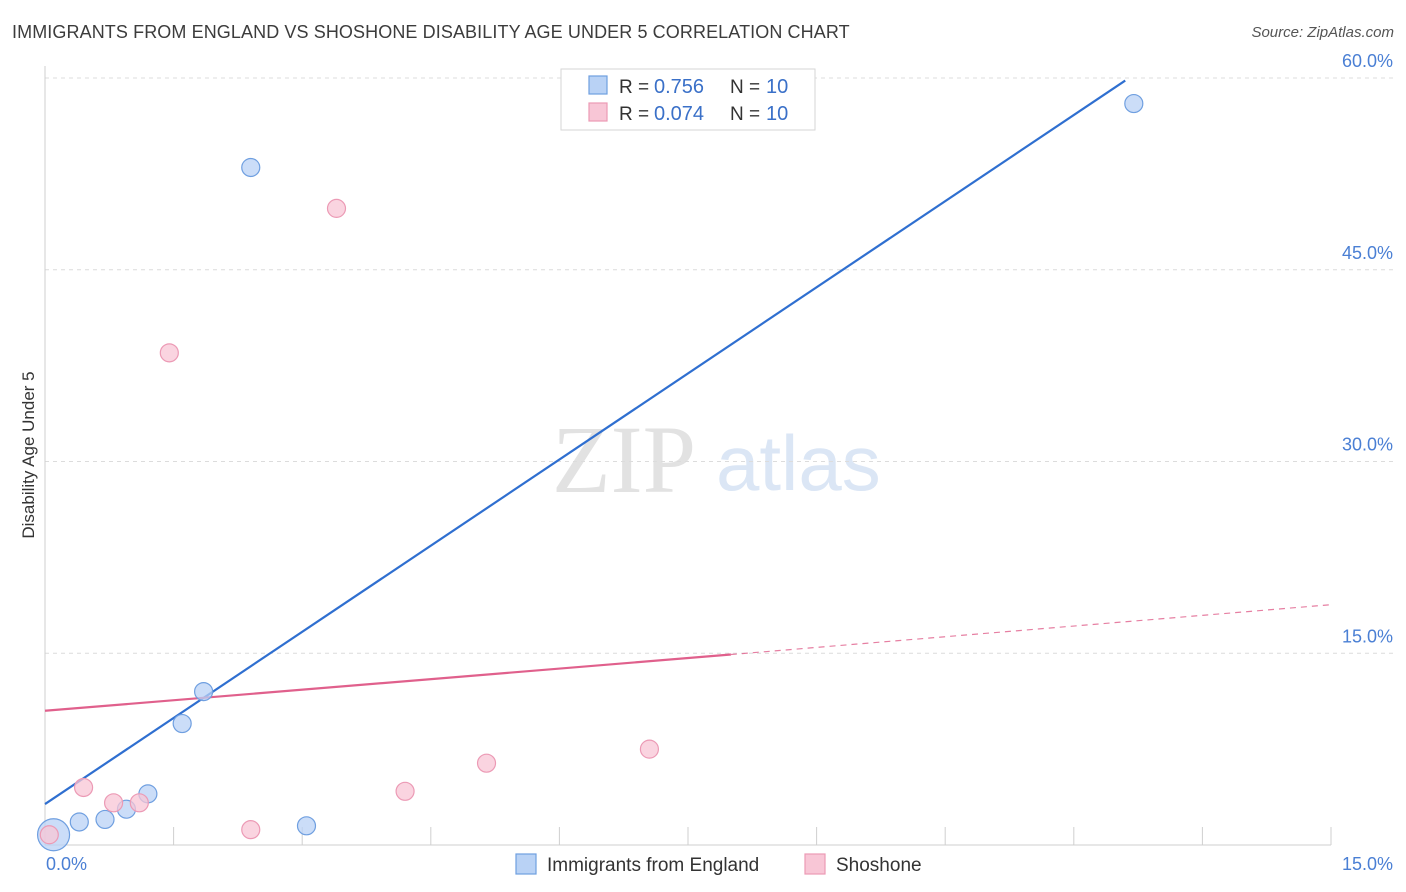 This screenshot has height=892, width=1406. What do you see at coordinates (777, 114) in the screenshot?
I see `legend-n-value-shoshone: 10` at bounding box center [777, 114].